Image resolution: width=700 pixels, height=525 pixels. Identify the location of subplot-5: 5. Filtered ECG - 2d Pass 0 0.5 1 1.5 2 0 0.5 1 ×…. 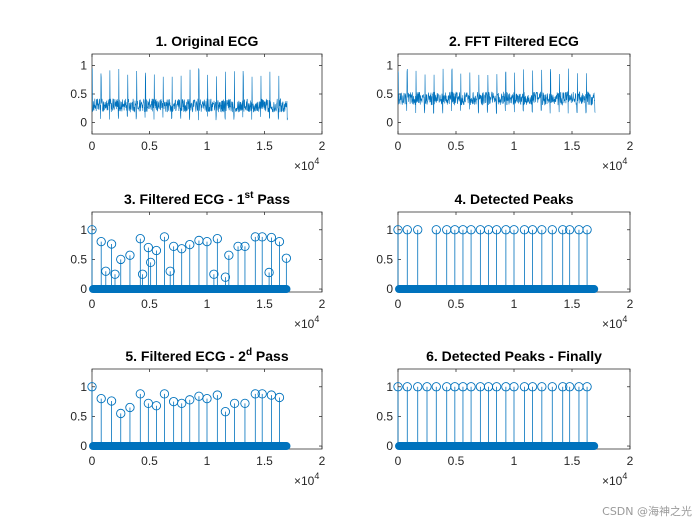
(197, 417).